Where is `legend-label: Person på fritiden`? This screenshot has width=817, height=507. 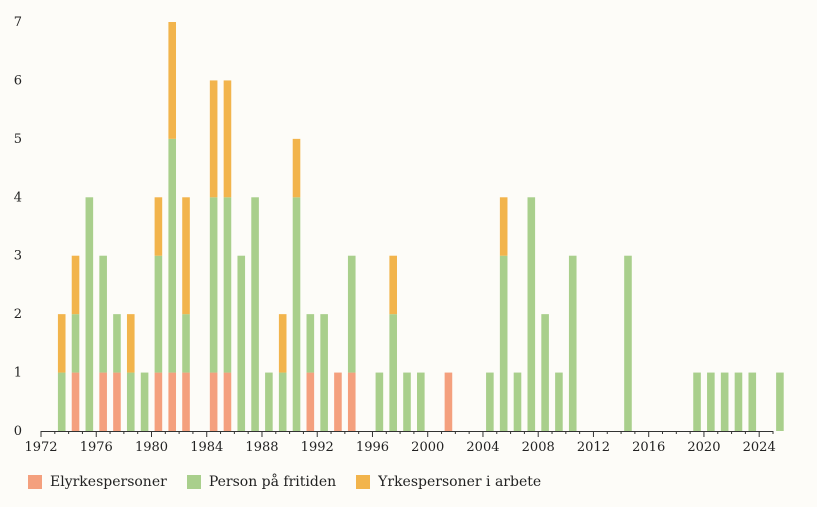
legend-label: Person på fritiden is located at coordinates (272, 482).